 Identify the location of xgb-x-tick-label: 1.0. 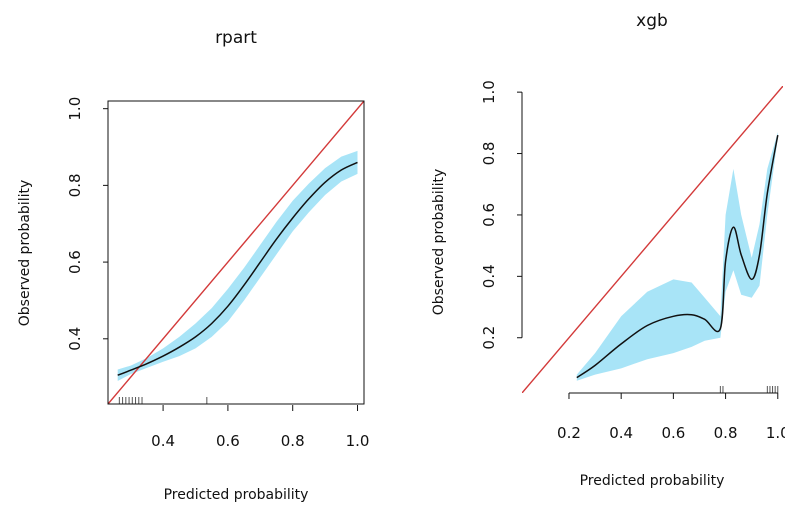
(775, 433).